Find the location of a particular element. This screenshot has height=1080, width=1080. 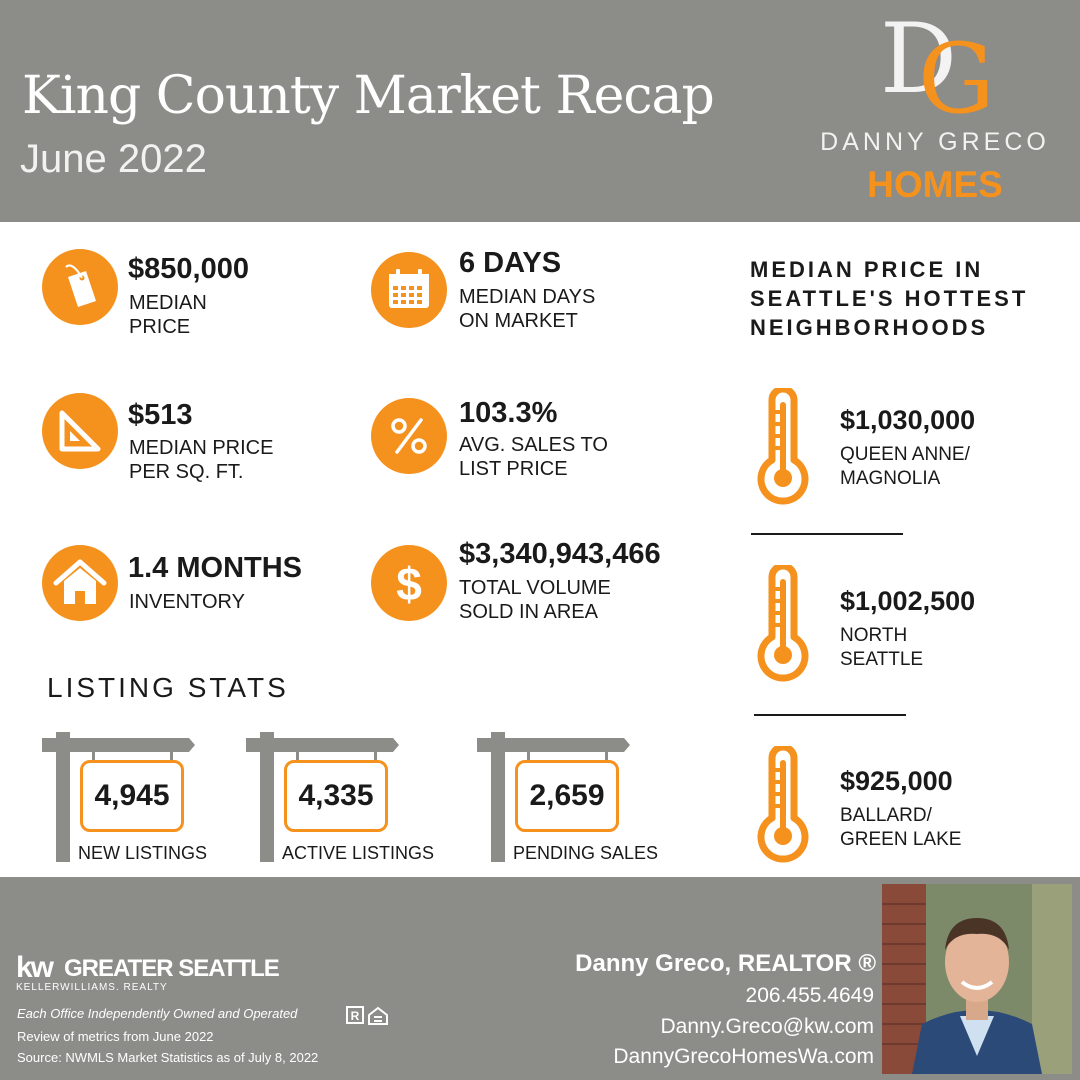

neighborhood-name: BALLARD/ is located at coordinates (886, 815).